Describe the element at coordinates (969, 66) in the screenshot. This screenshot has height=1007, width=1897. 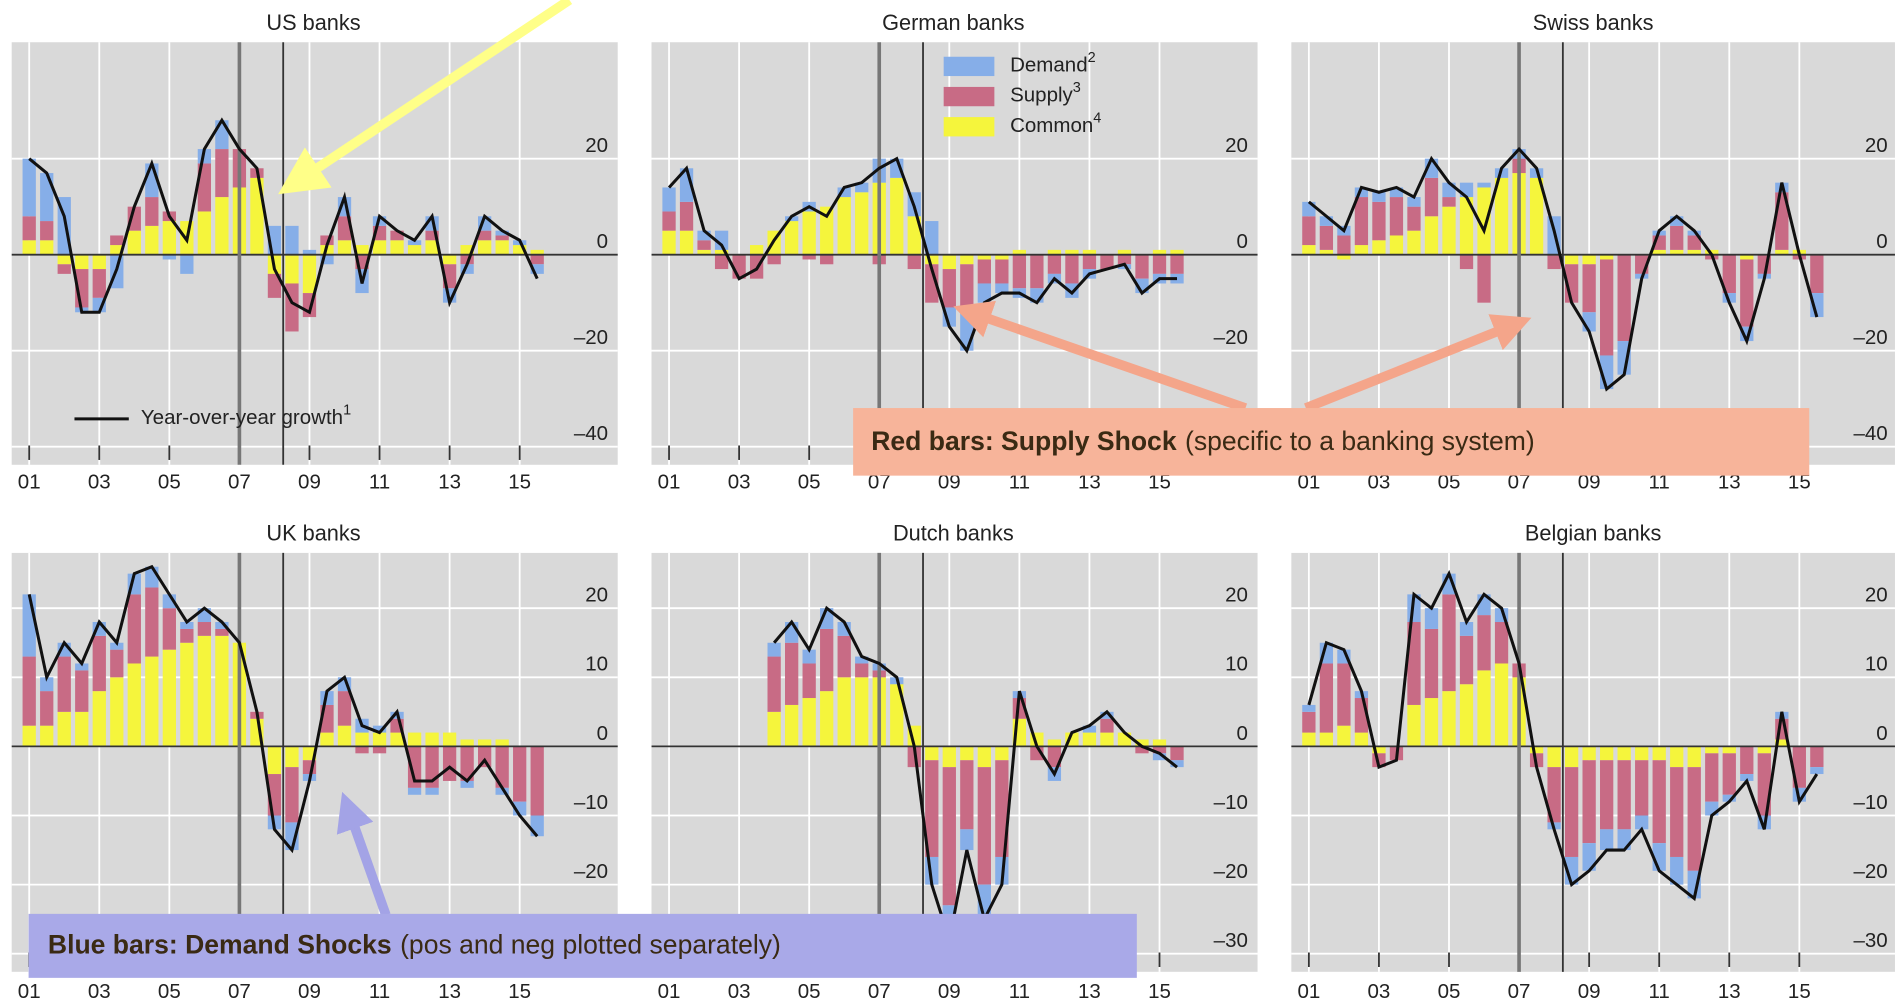
I see `legend-swatch` at that location.